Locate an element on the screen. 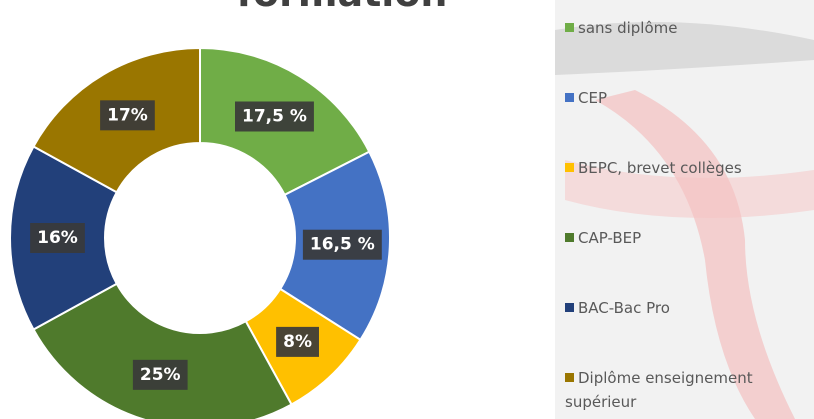 This screenshot has height=419, width=814. legend-label: sans diplôme is located at coordinates (628, 28).